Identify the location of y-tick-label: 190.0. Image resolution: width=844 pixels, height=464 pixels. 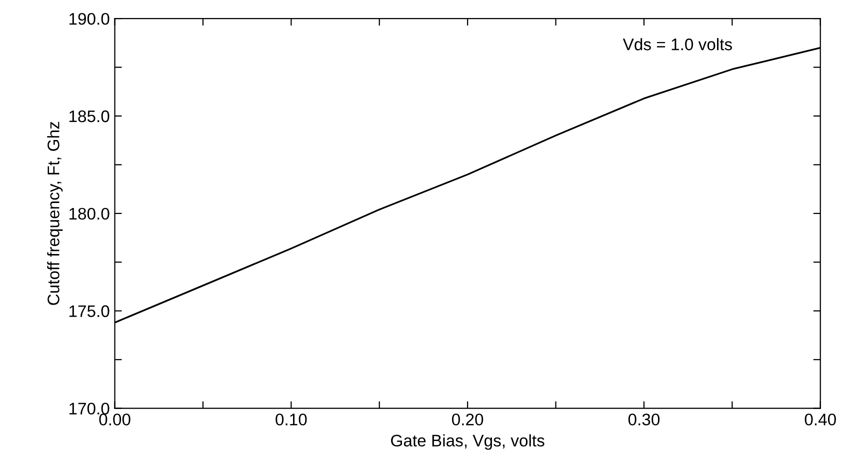
(89, 18).